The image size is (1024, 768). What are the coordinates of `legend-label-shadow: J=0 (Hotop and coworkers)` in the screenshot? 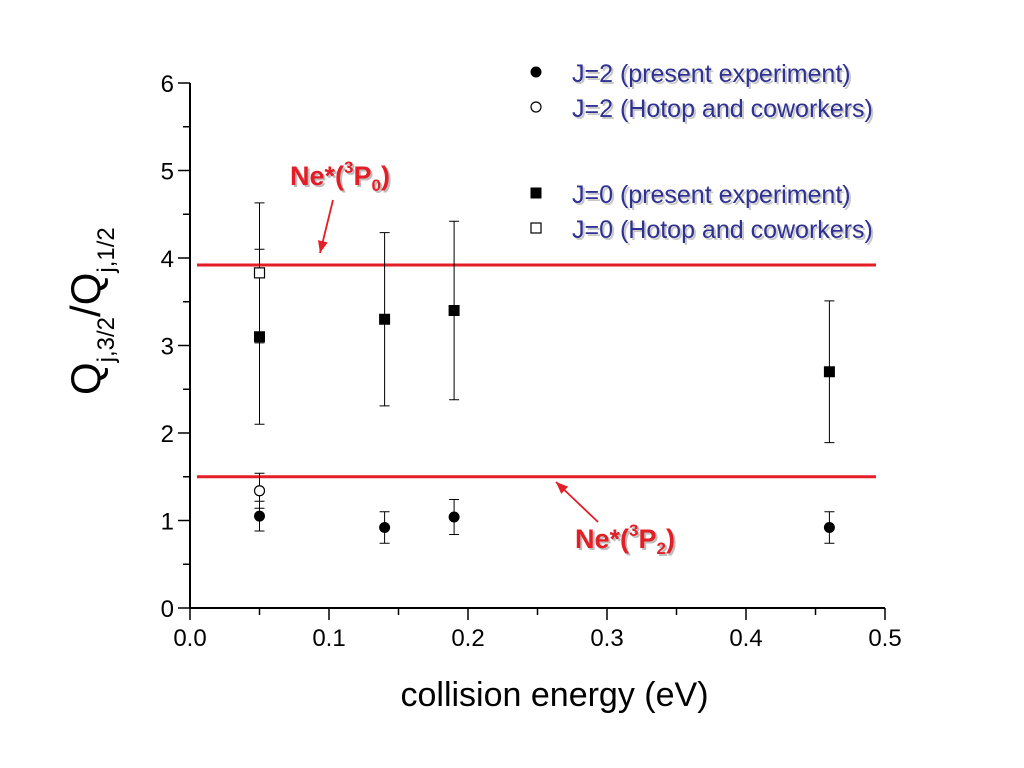 It's located at (724, 232).